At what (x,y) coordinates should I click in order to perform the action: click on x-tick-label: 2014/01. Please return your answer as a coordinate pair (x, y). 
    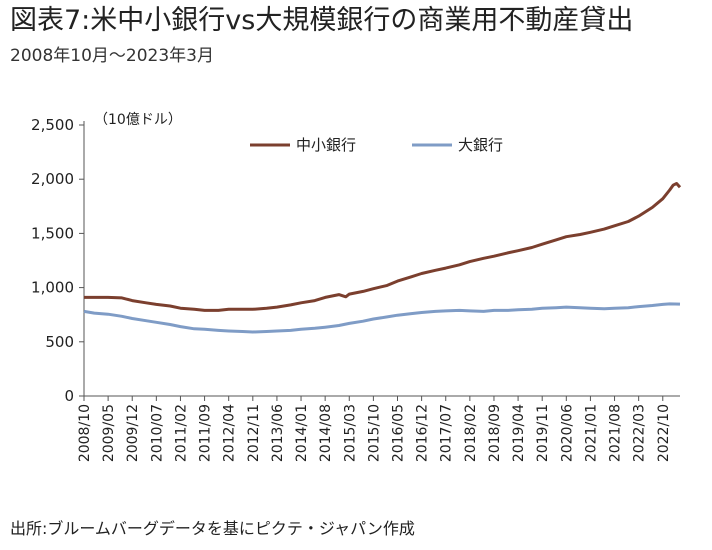
    Looking at the image, I should click on (302, 433).